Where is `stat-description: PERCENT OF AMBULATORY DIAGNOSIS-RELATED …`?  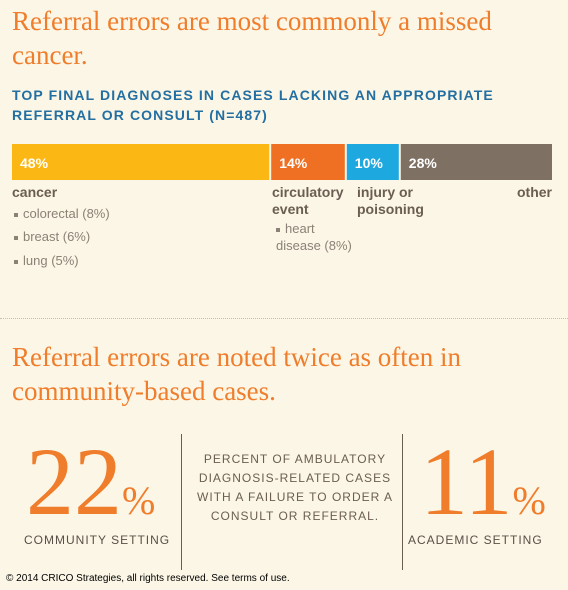 stat-description: PERCENT OF AMBULATORY DIAGNOSIS-RELATED … is located at coordinates (295, 487).